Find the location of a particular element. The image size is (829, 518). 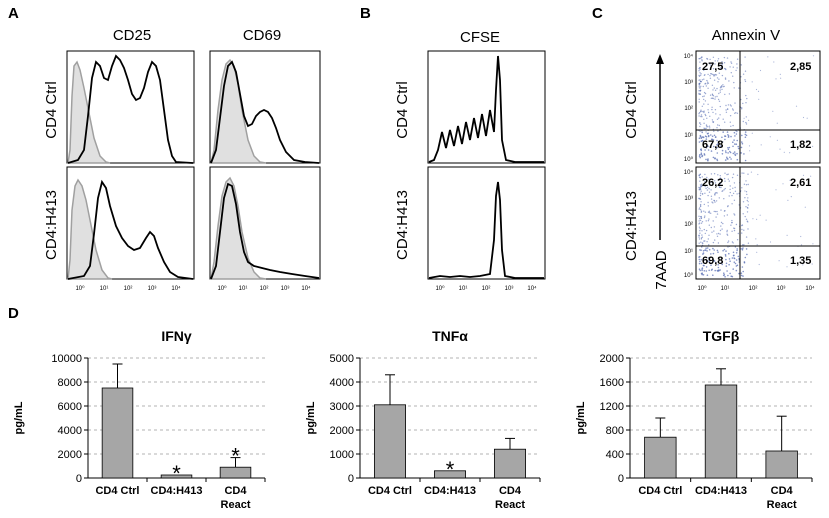

tick-label: 10⁴ is located at coordinates (532, 288).